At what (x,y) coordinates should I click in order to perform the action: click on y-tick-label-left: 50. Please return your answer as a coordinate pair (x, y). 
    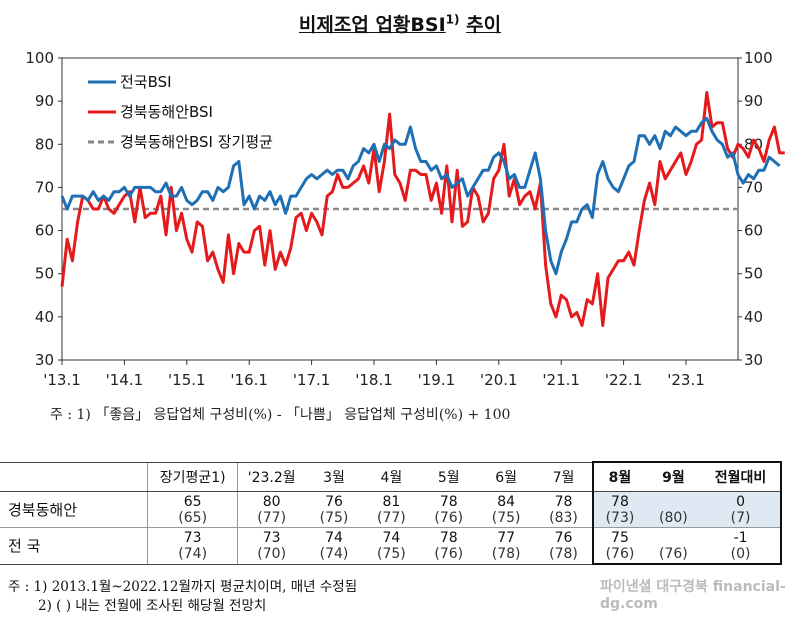
    Looking at the image, I should click on (44, 274).